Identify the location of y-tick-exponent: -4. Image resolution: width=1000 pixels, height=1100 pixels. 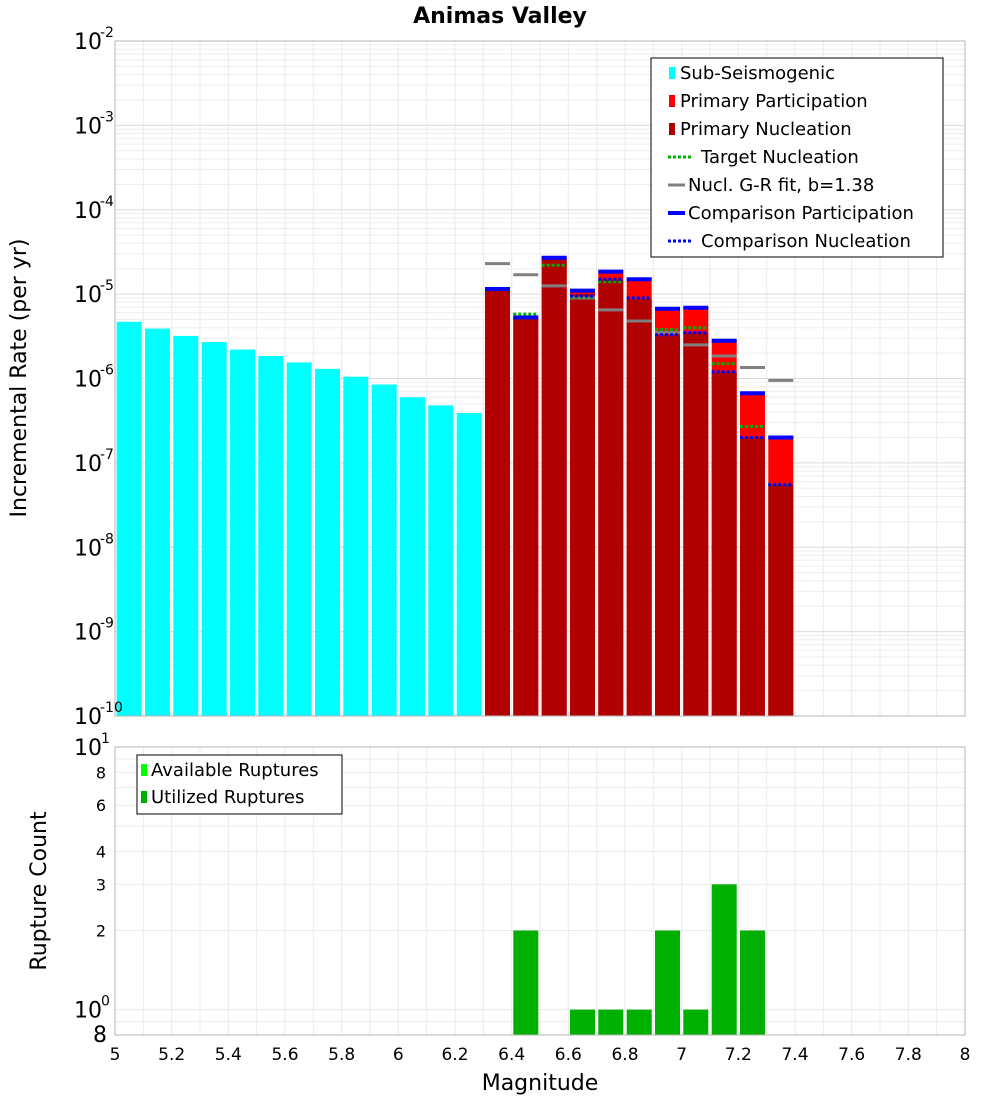
(107, 202).